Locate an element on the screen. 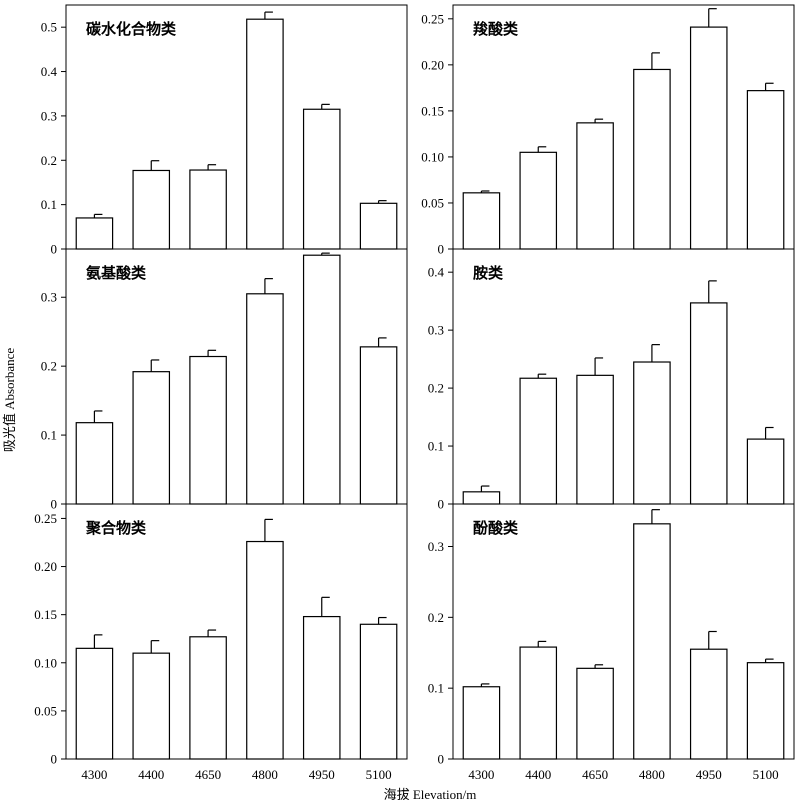 This screenshot has height=804, width=800. panel-title: 胺类 is located at coordinates (488, 273).